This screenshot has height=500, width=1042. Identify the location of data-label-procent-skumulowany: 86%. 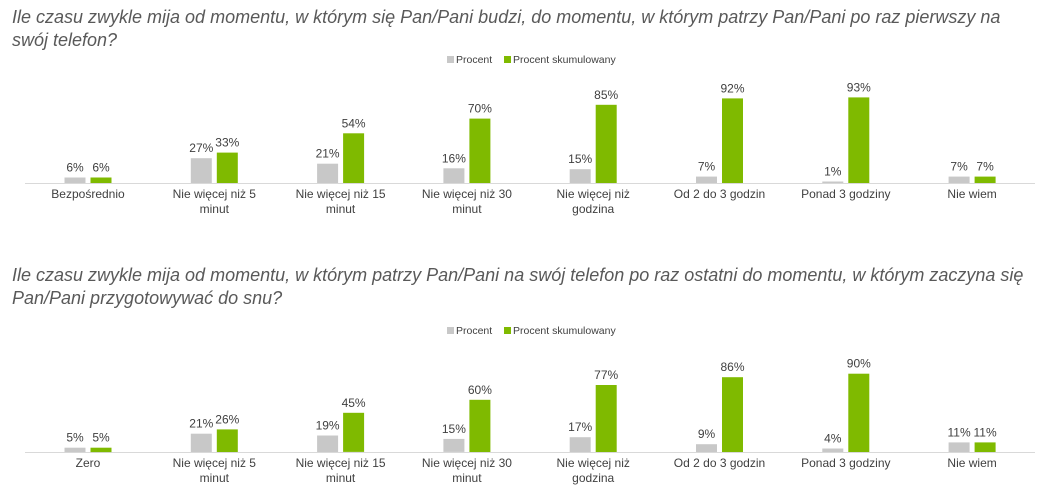
(732, 367).